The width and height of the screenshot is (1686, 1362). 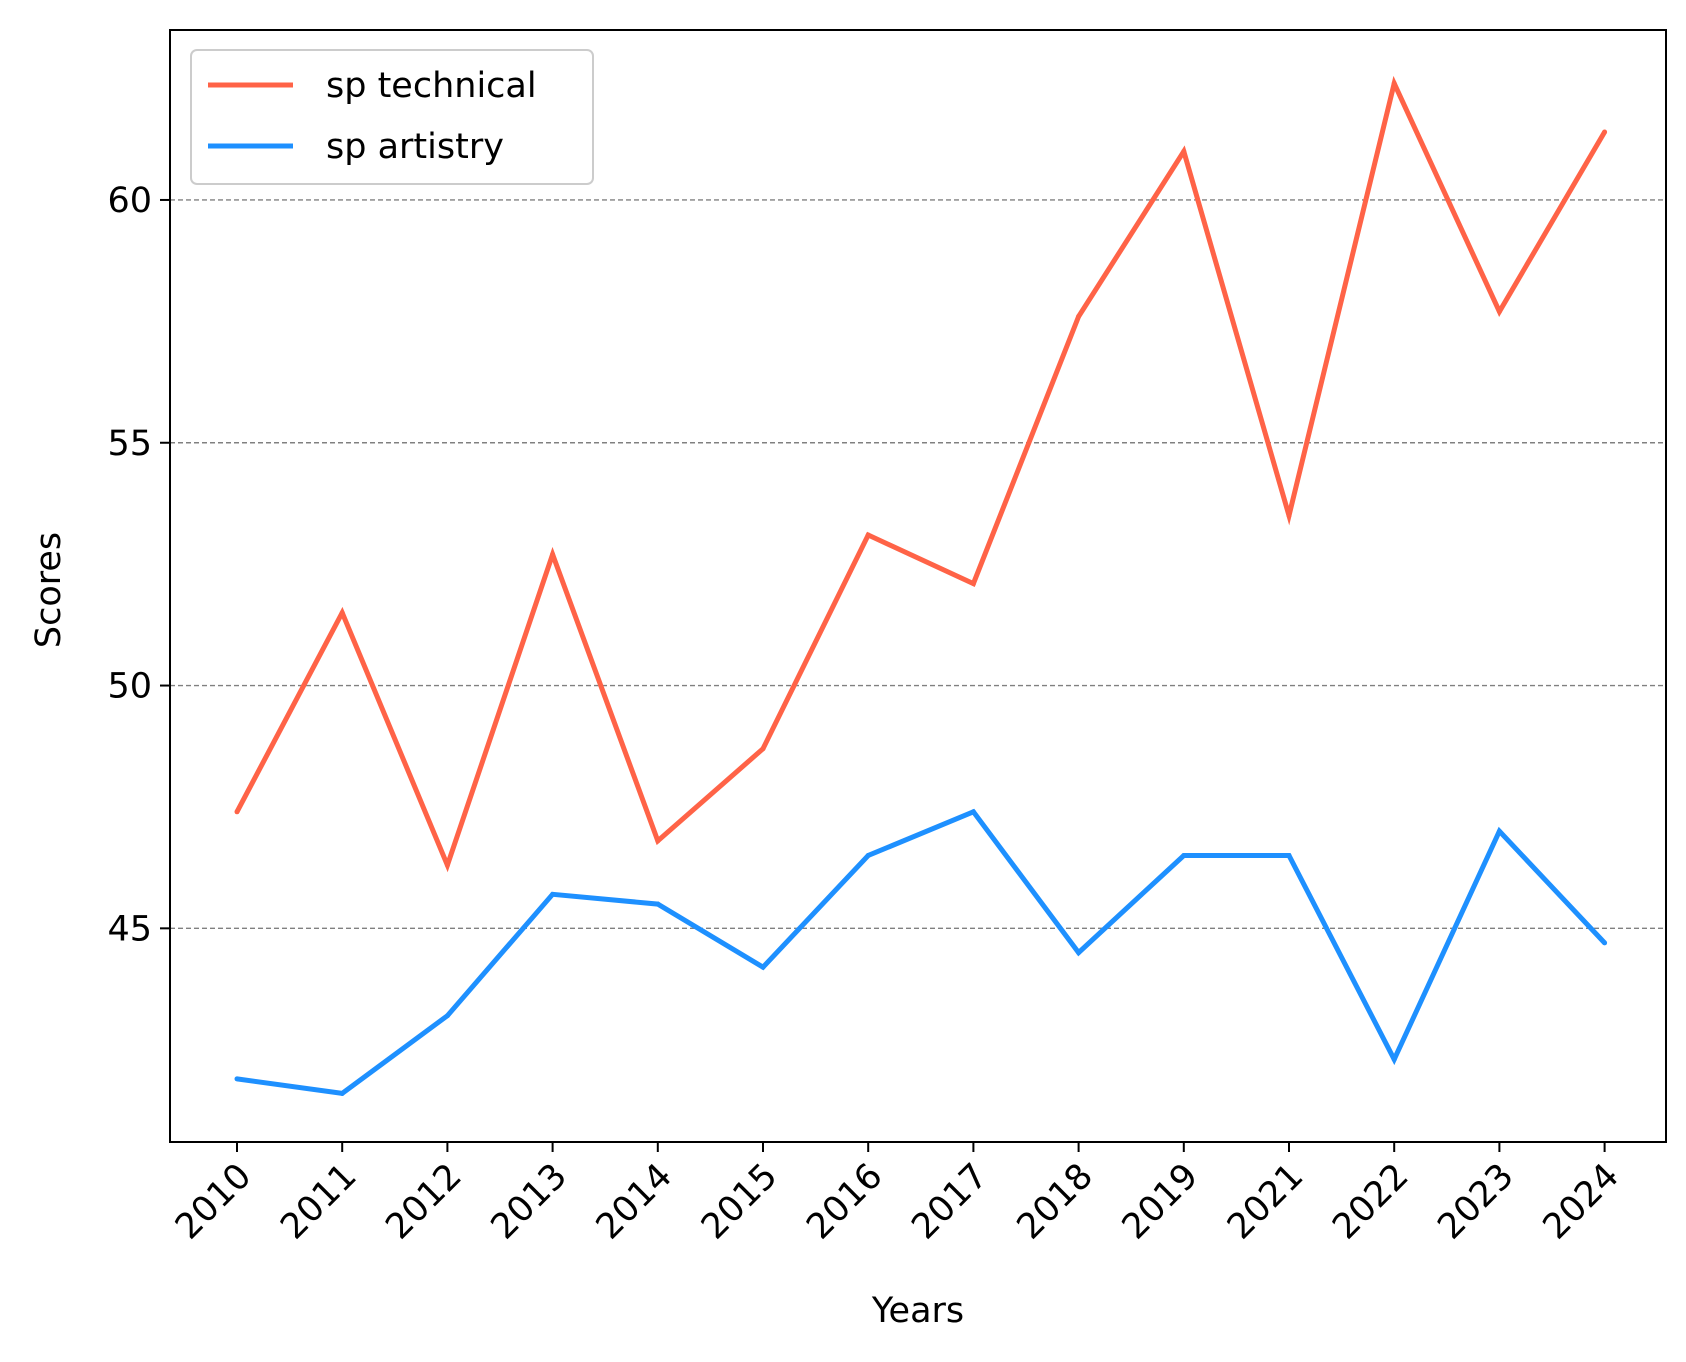 What do you see at coordinates (1394, 83) in the screenshot?
I see `data-point-sp-technical-2022` at bounding box center [1394, 83].